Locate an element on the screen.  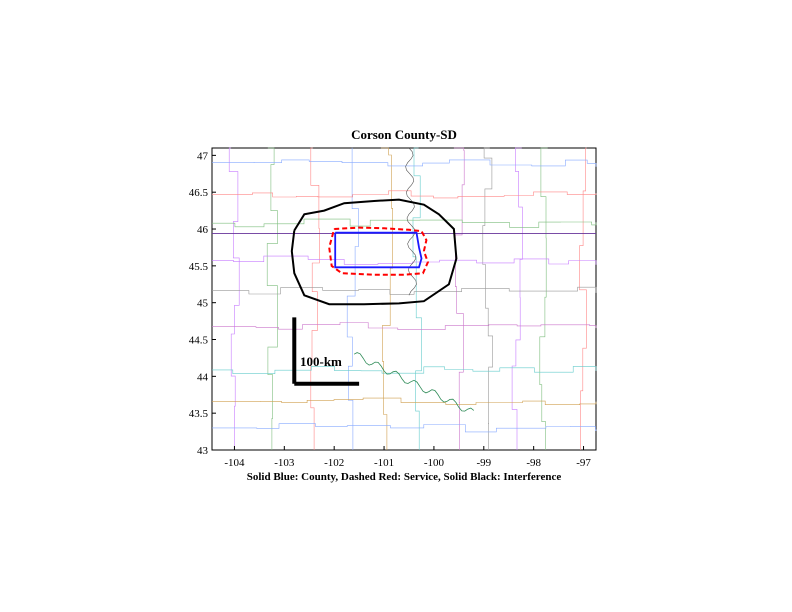
y-axis-ticks: 47 46.5 46 45.5 45 44.5 44 43.5 43 is located at coordinates (202, 303).